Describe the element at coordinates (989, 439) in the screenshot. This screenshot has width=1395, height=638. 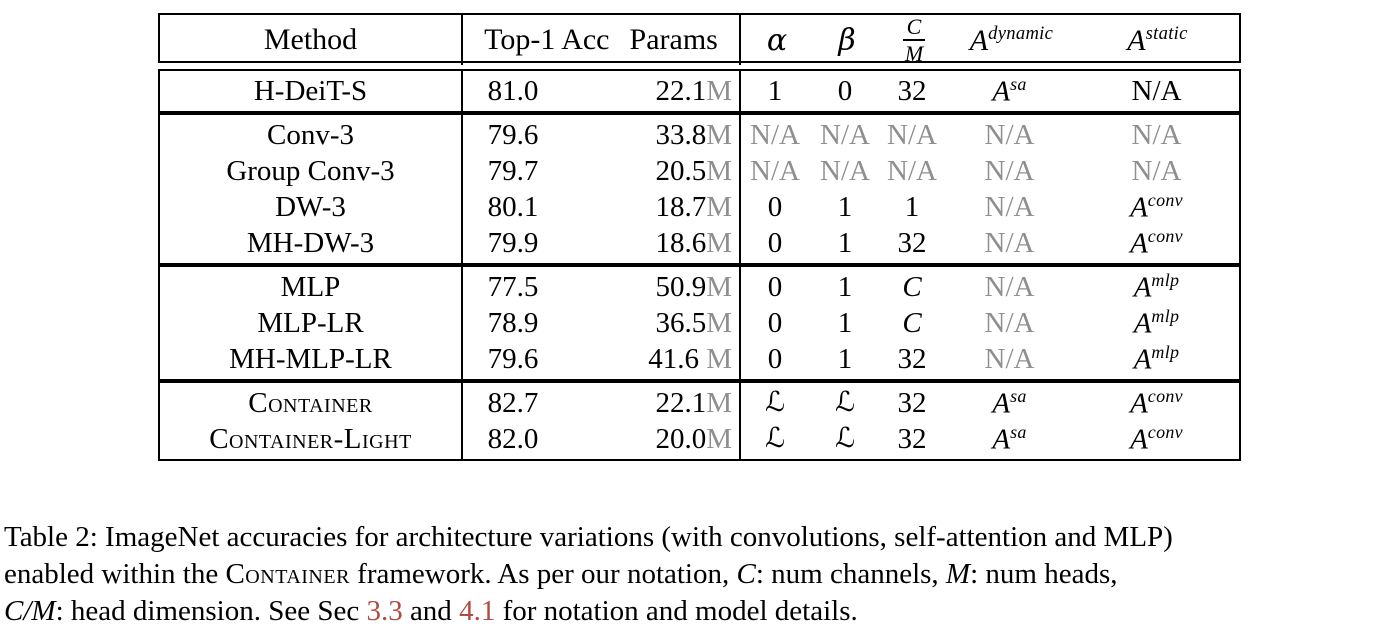
I see `math-cells: ℒ ℒ 32 Asa Aconv` at that location.